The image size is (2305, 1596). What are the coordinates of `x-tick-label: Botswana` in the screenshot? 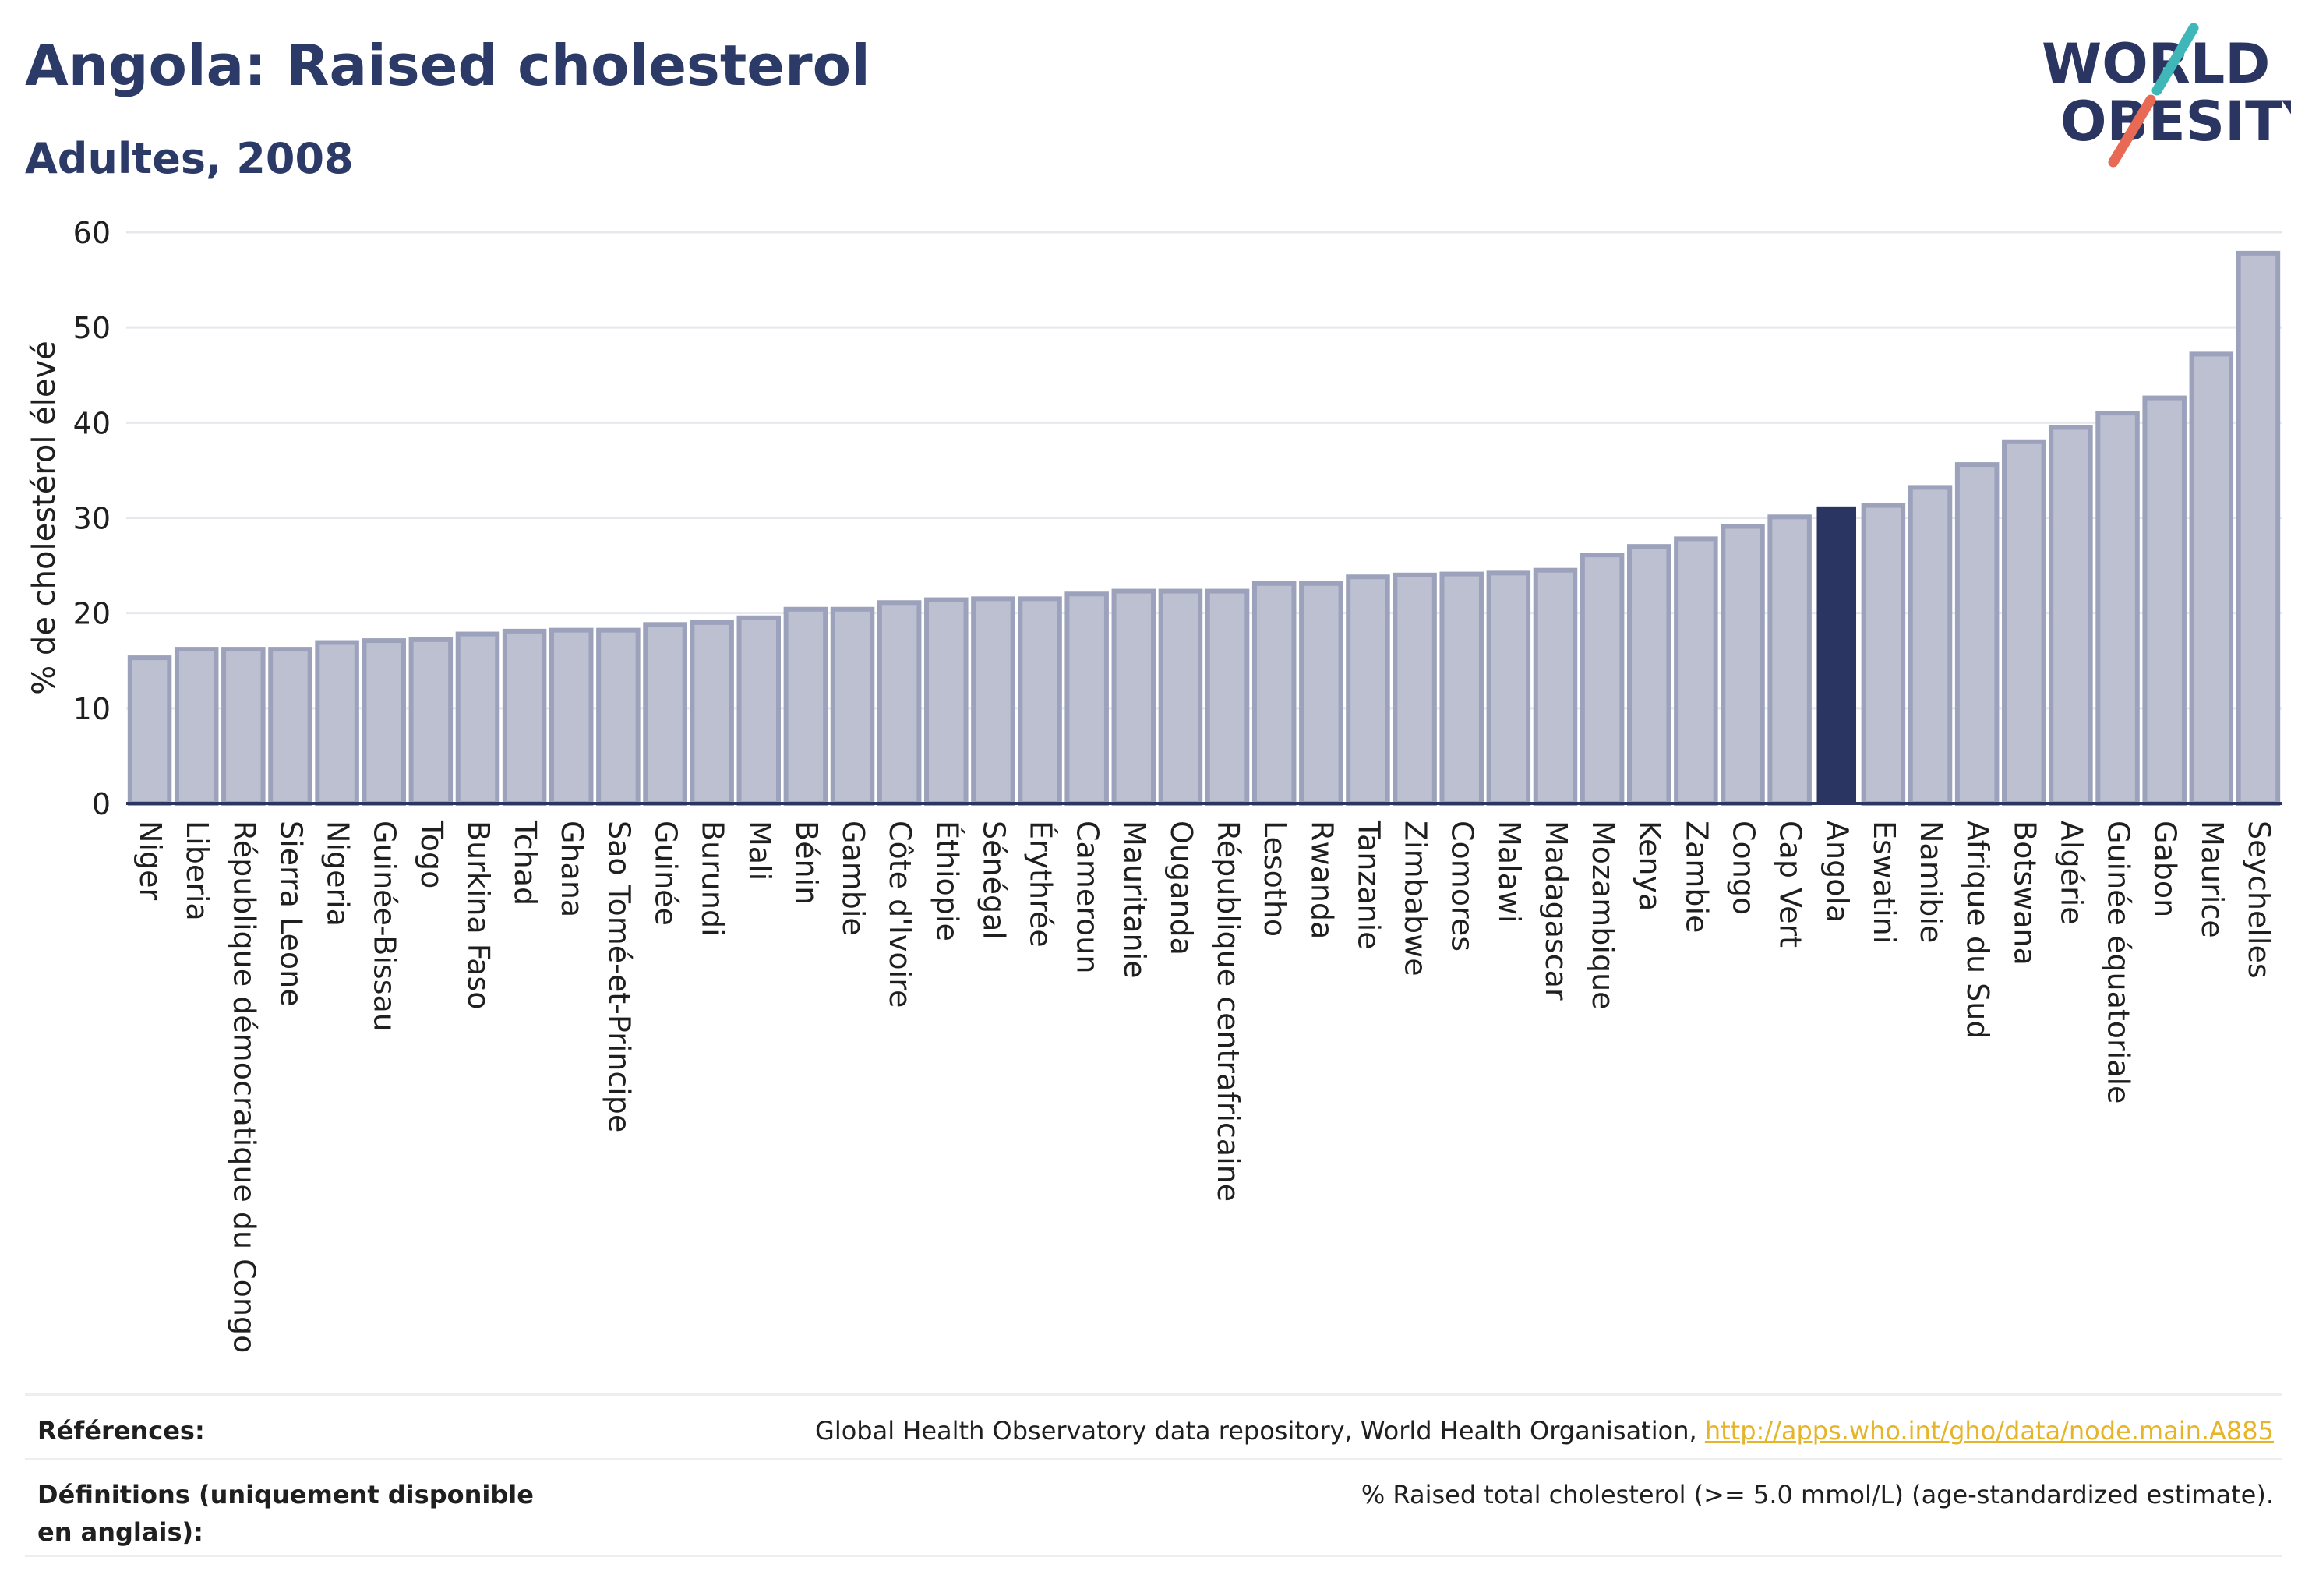 It's located at (2024, 893).